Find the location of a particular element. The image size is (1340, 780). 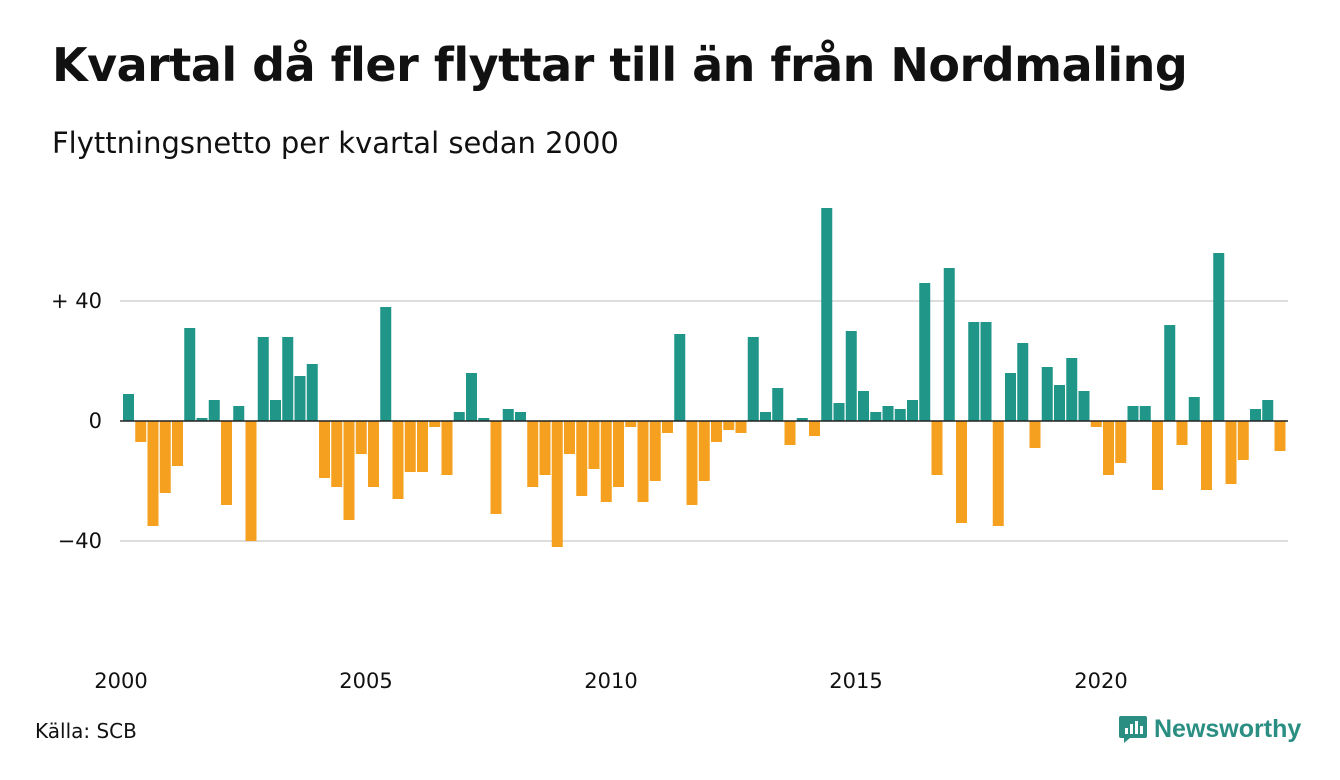

bar-2016Q2 is located at coordinates (925, 352).